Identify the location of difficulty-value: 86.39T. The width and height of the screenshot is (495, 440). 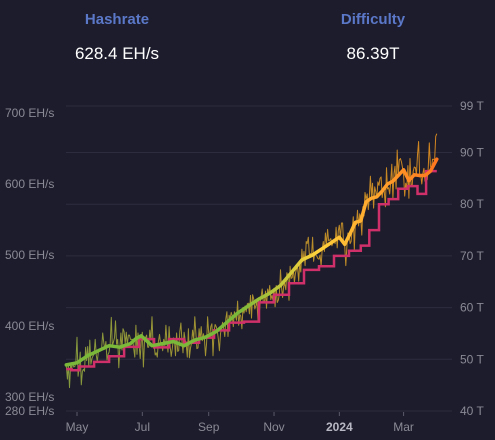
(373, 53).